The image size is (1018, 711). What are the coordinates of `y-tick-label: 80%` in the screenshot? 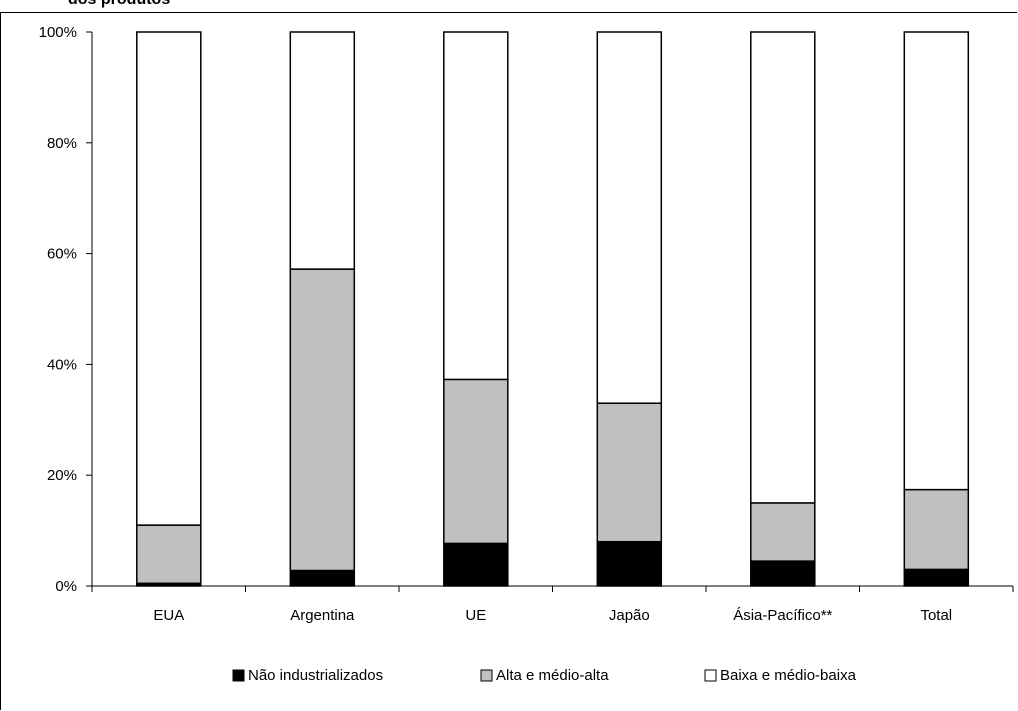 It's located at (62, 143).